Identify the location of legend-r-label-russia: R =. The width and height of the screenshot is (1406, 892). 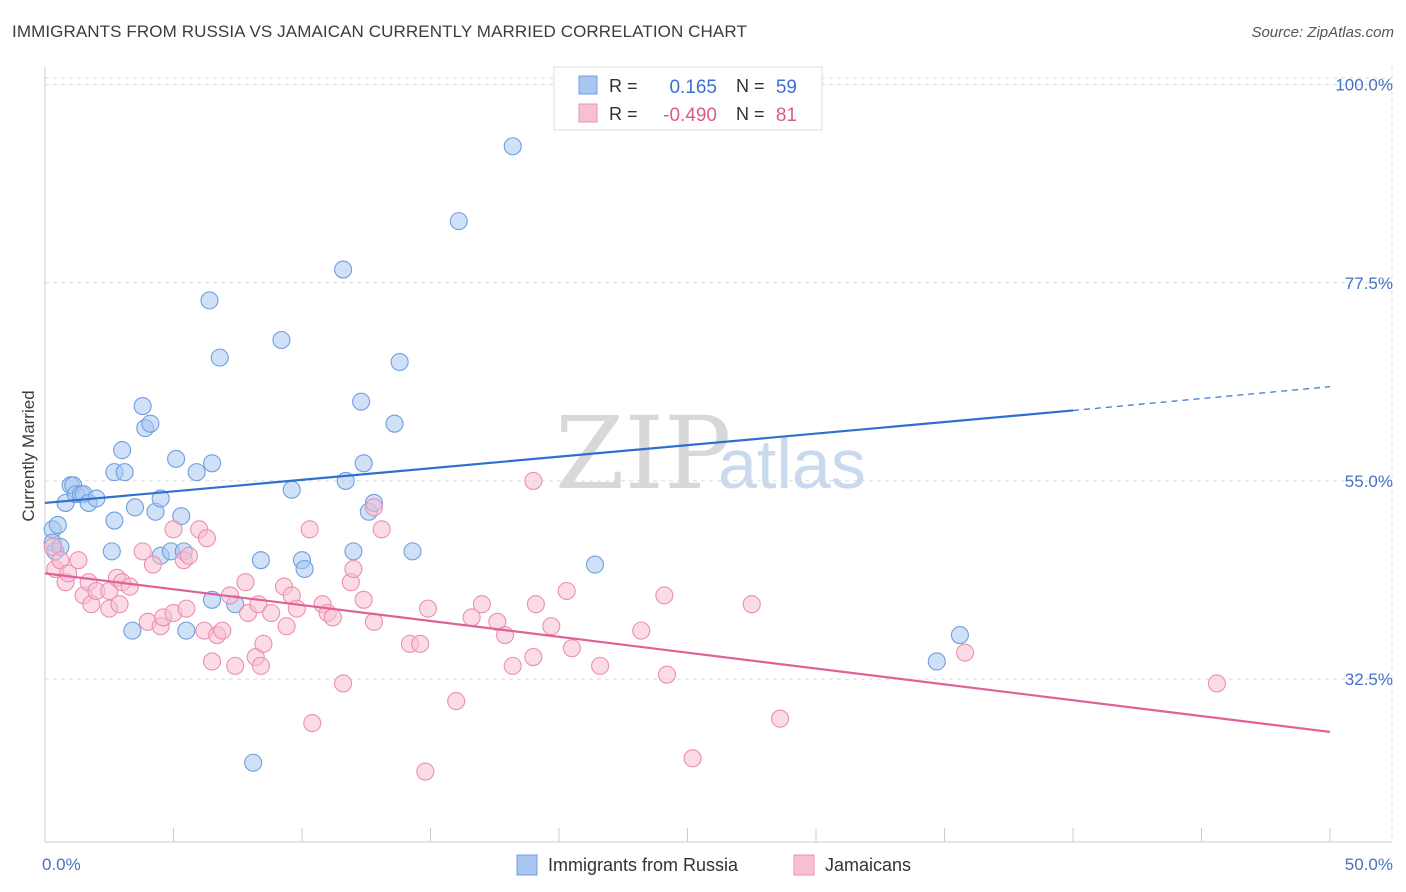
(623, 86).